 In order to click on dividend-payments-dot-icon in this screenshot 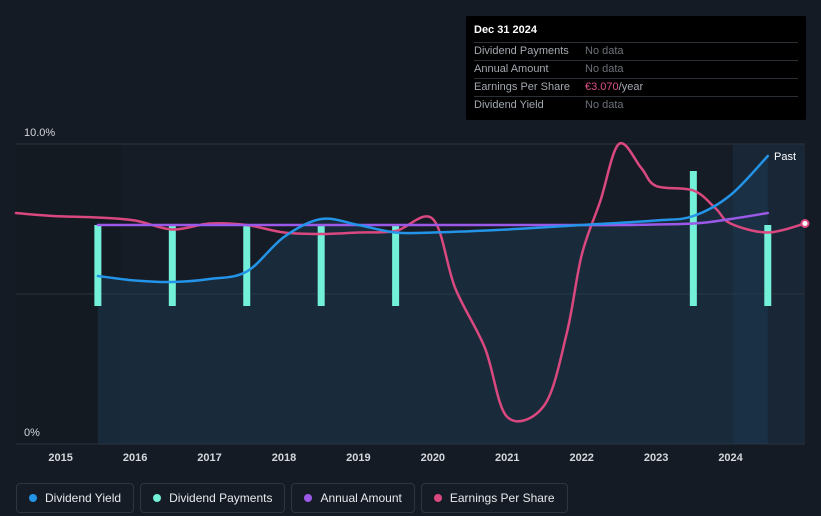, I will do `click(157, 498)`.